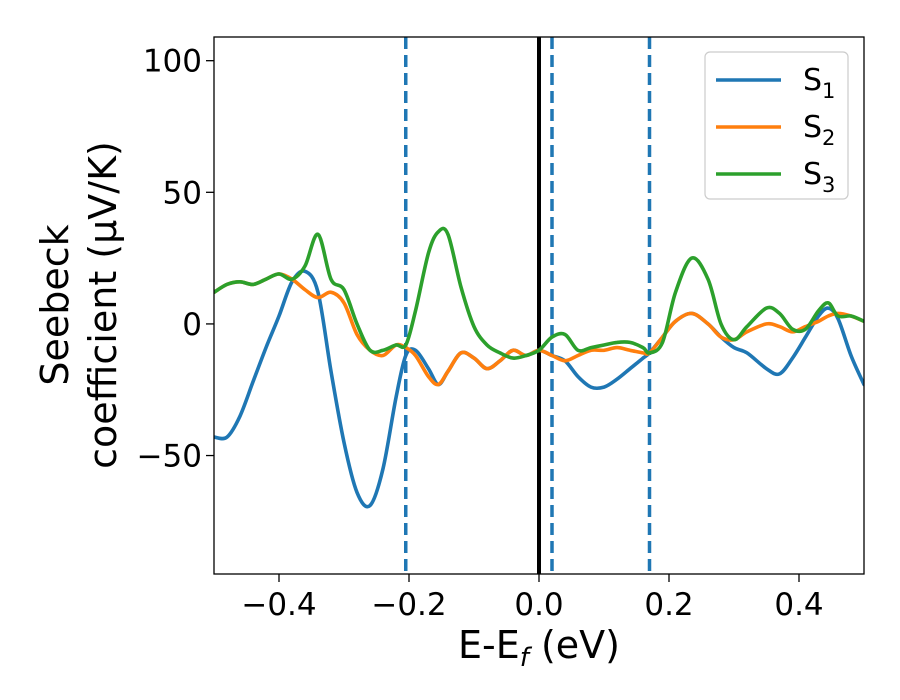  What do you see at coordinates (103, 305) in the screenshot?
I see `y-axis-label-line2: coefficient (μV/K)` at bounding box center [103, 305].